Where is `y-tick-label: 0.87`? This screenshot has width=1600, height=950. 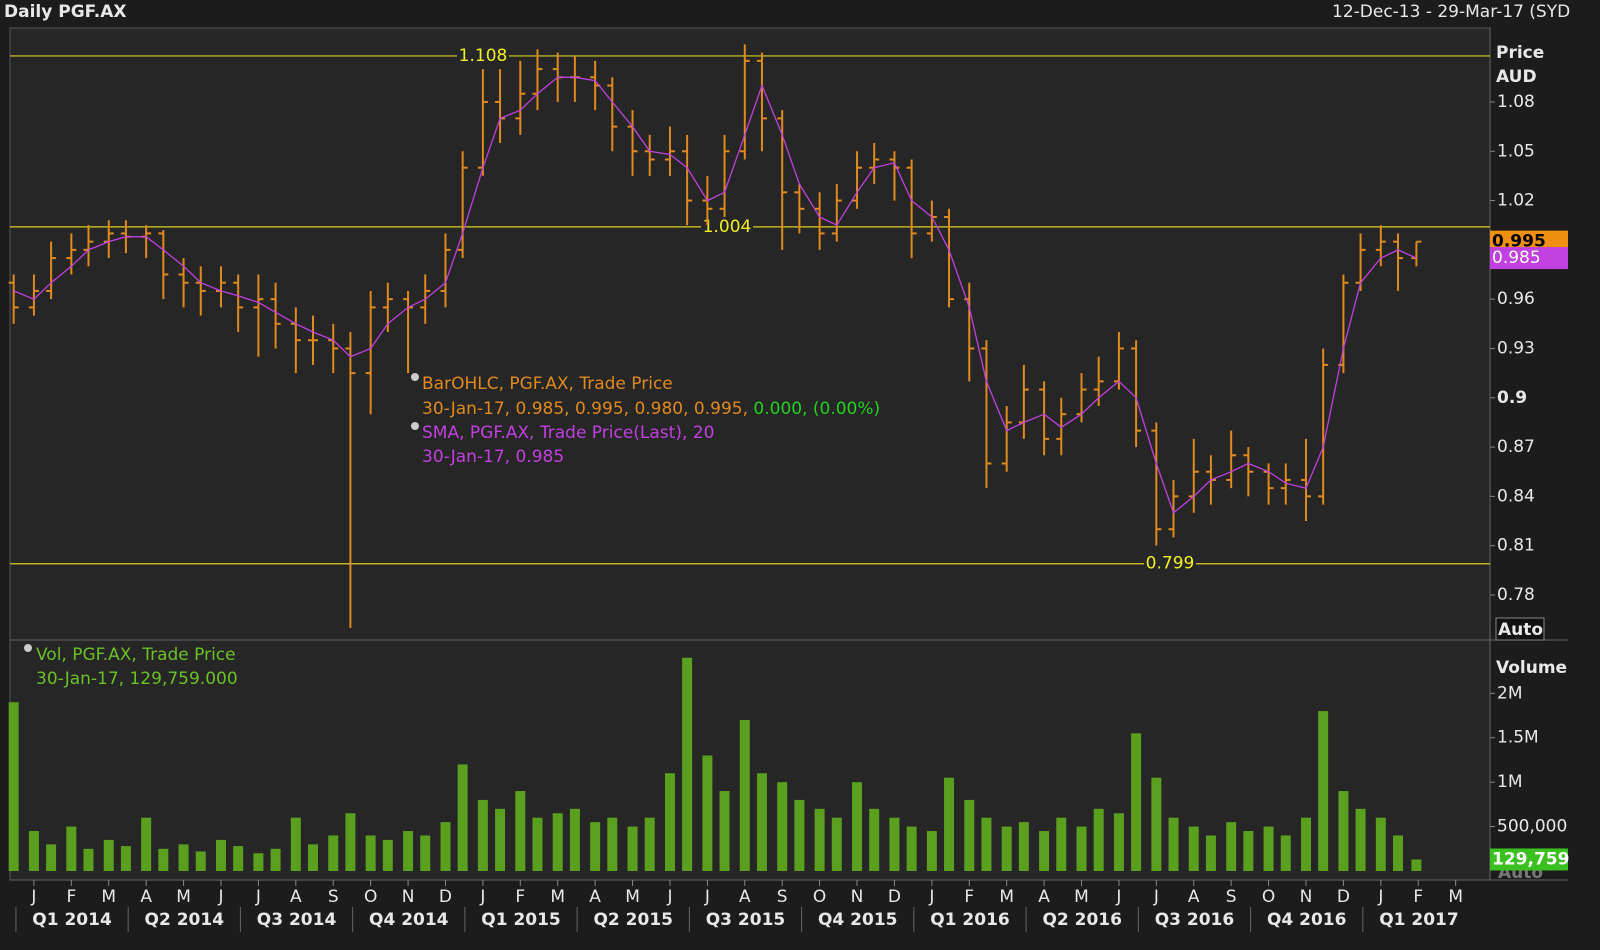 y-tick-label: 0.87 is located at coordinates (1516, 447).